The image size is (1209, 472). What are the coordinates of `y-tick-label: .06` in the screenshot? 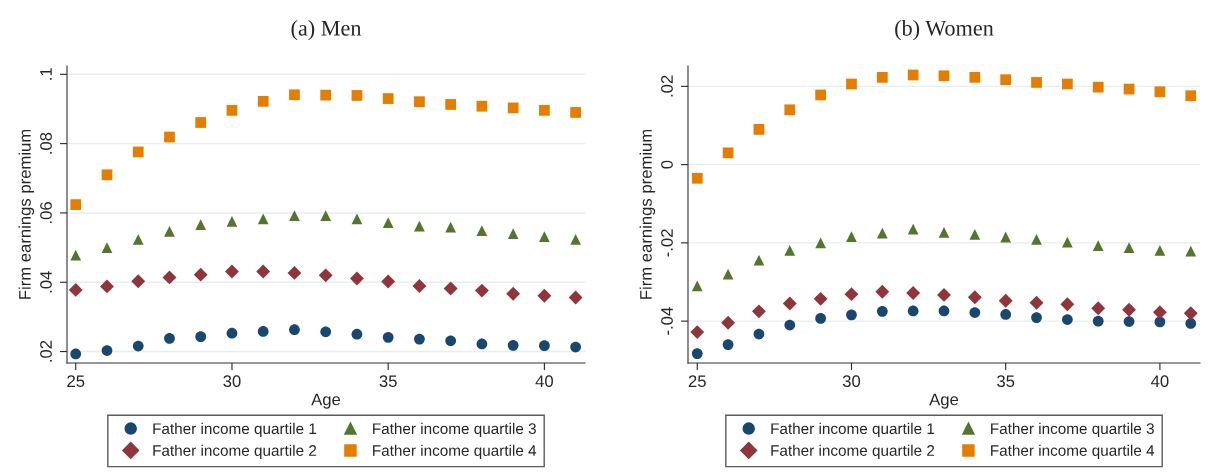 It's located at (46, 212).